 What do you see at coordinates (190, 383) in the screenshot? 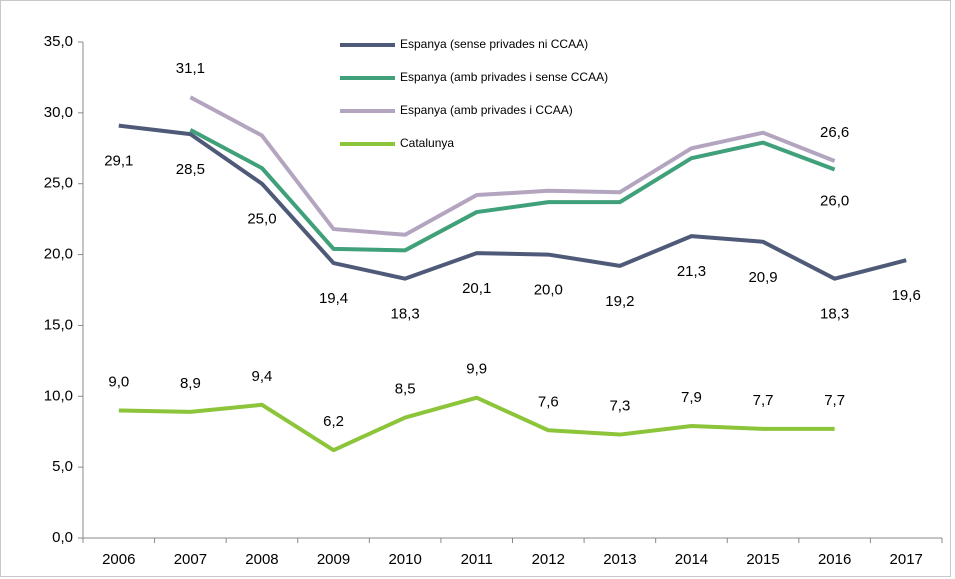
I see `data-label: 8,9` at bounding box center [190, 383].